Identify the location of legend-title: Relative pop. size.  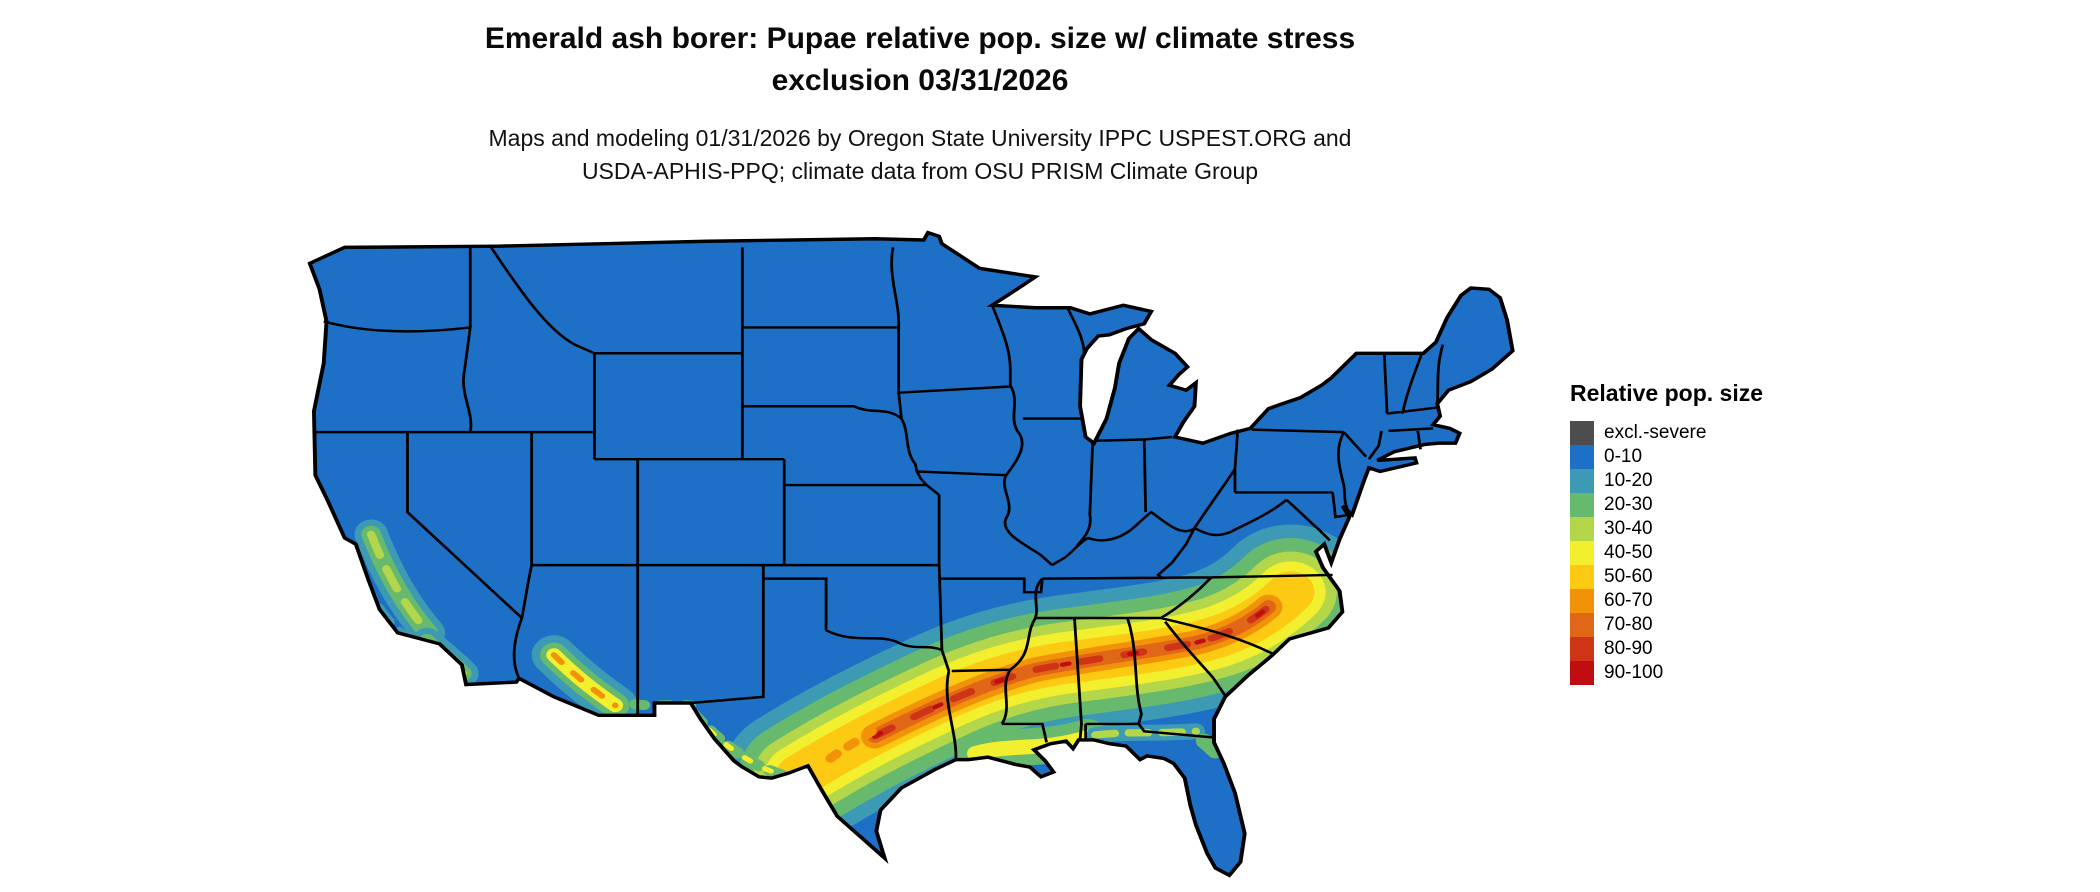
(1667, 393).